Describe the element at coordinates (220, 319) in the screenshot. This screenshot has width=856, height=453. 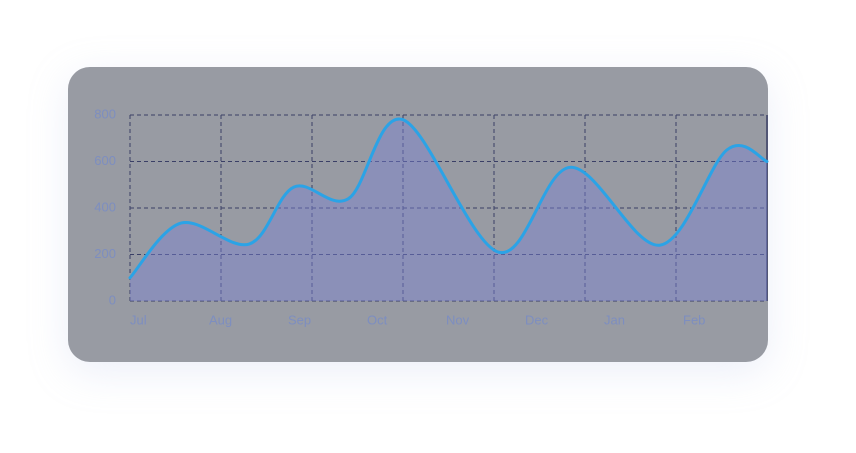
I see `x-tick-label: Aug` at that location.